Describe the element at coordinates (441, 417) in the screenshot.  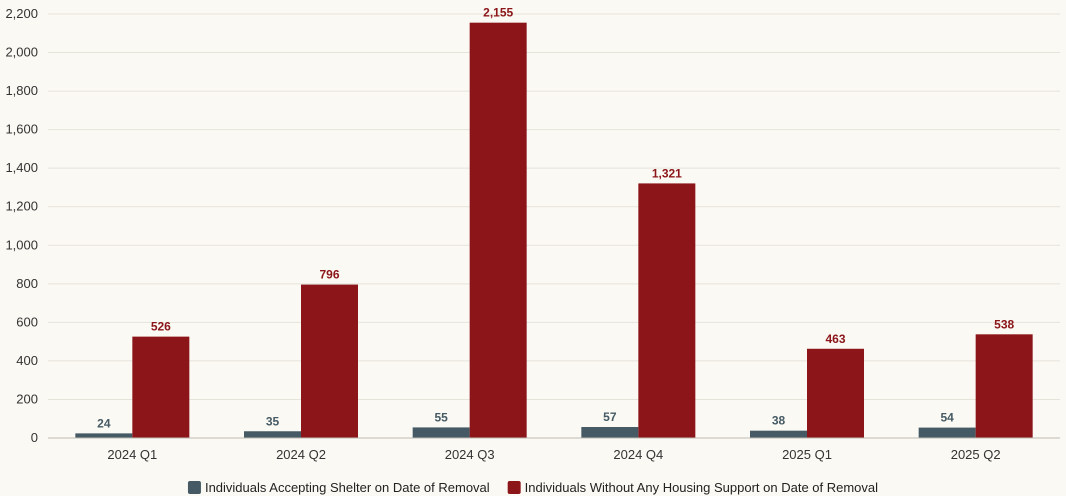
I see `data-label: 55` at that location.